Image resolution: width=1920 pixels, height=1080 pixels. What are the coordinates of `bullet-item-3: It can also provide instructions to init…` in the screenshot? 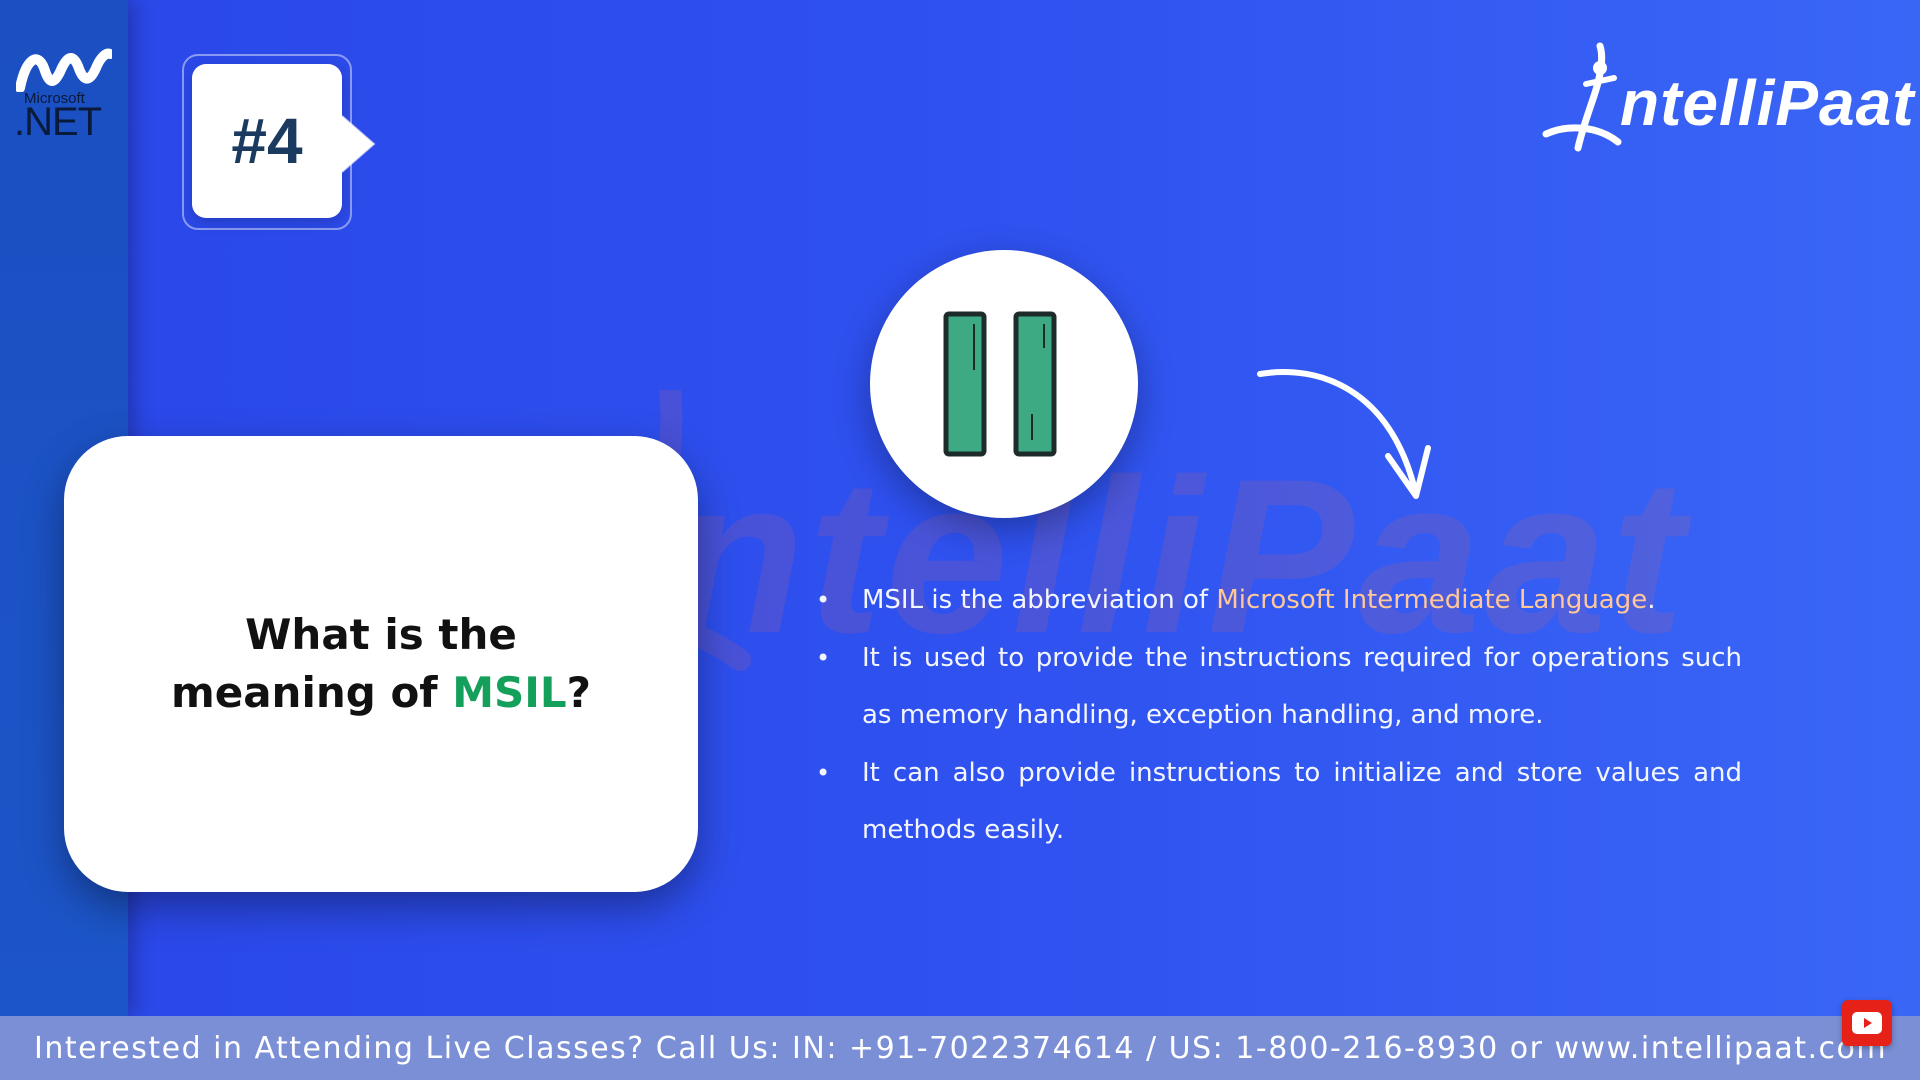 It's located at (1277, 802).